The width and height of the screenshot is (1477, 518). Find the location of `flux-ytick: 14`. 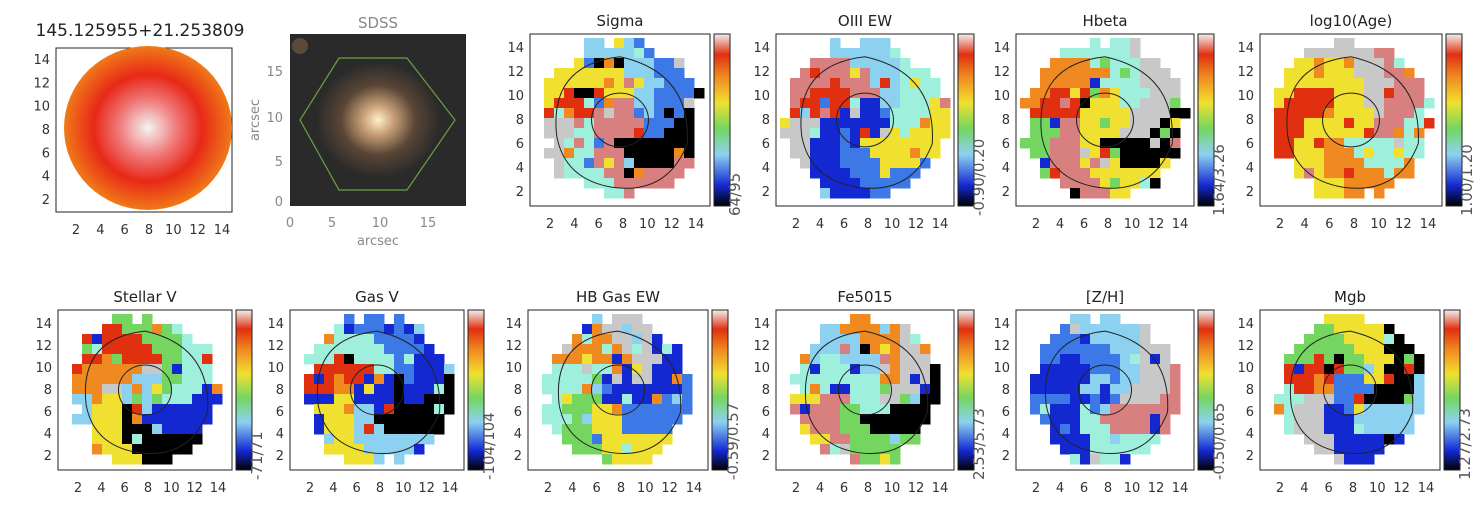

flux-ytick: 14 is located at coordinates (41, 60).